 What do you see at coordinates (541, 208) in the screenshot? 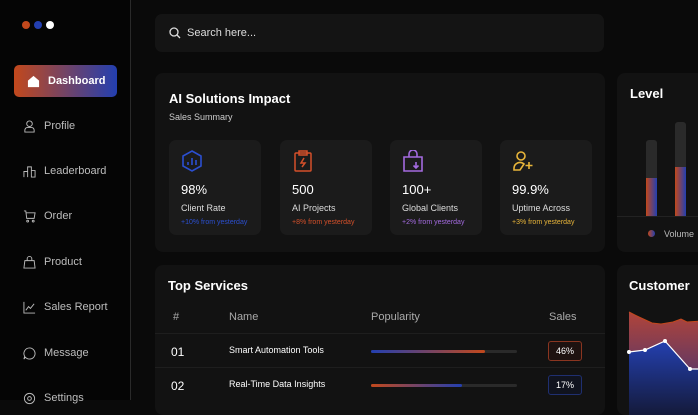
I see `stat-label: Uptime Across` at bounding box center [541, 208].